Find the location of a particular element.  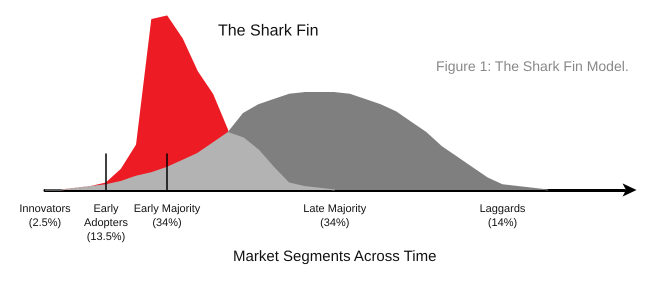

x-tick-label: Laggards (14%) is located at coordinates (503, 216).